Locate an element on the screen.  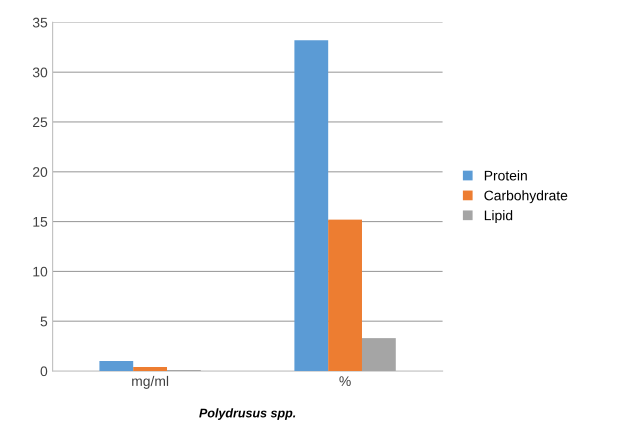
x-axis-title: Polydrusus spp. is located at coordinates (247, 414).